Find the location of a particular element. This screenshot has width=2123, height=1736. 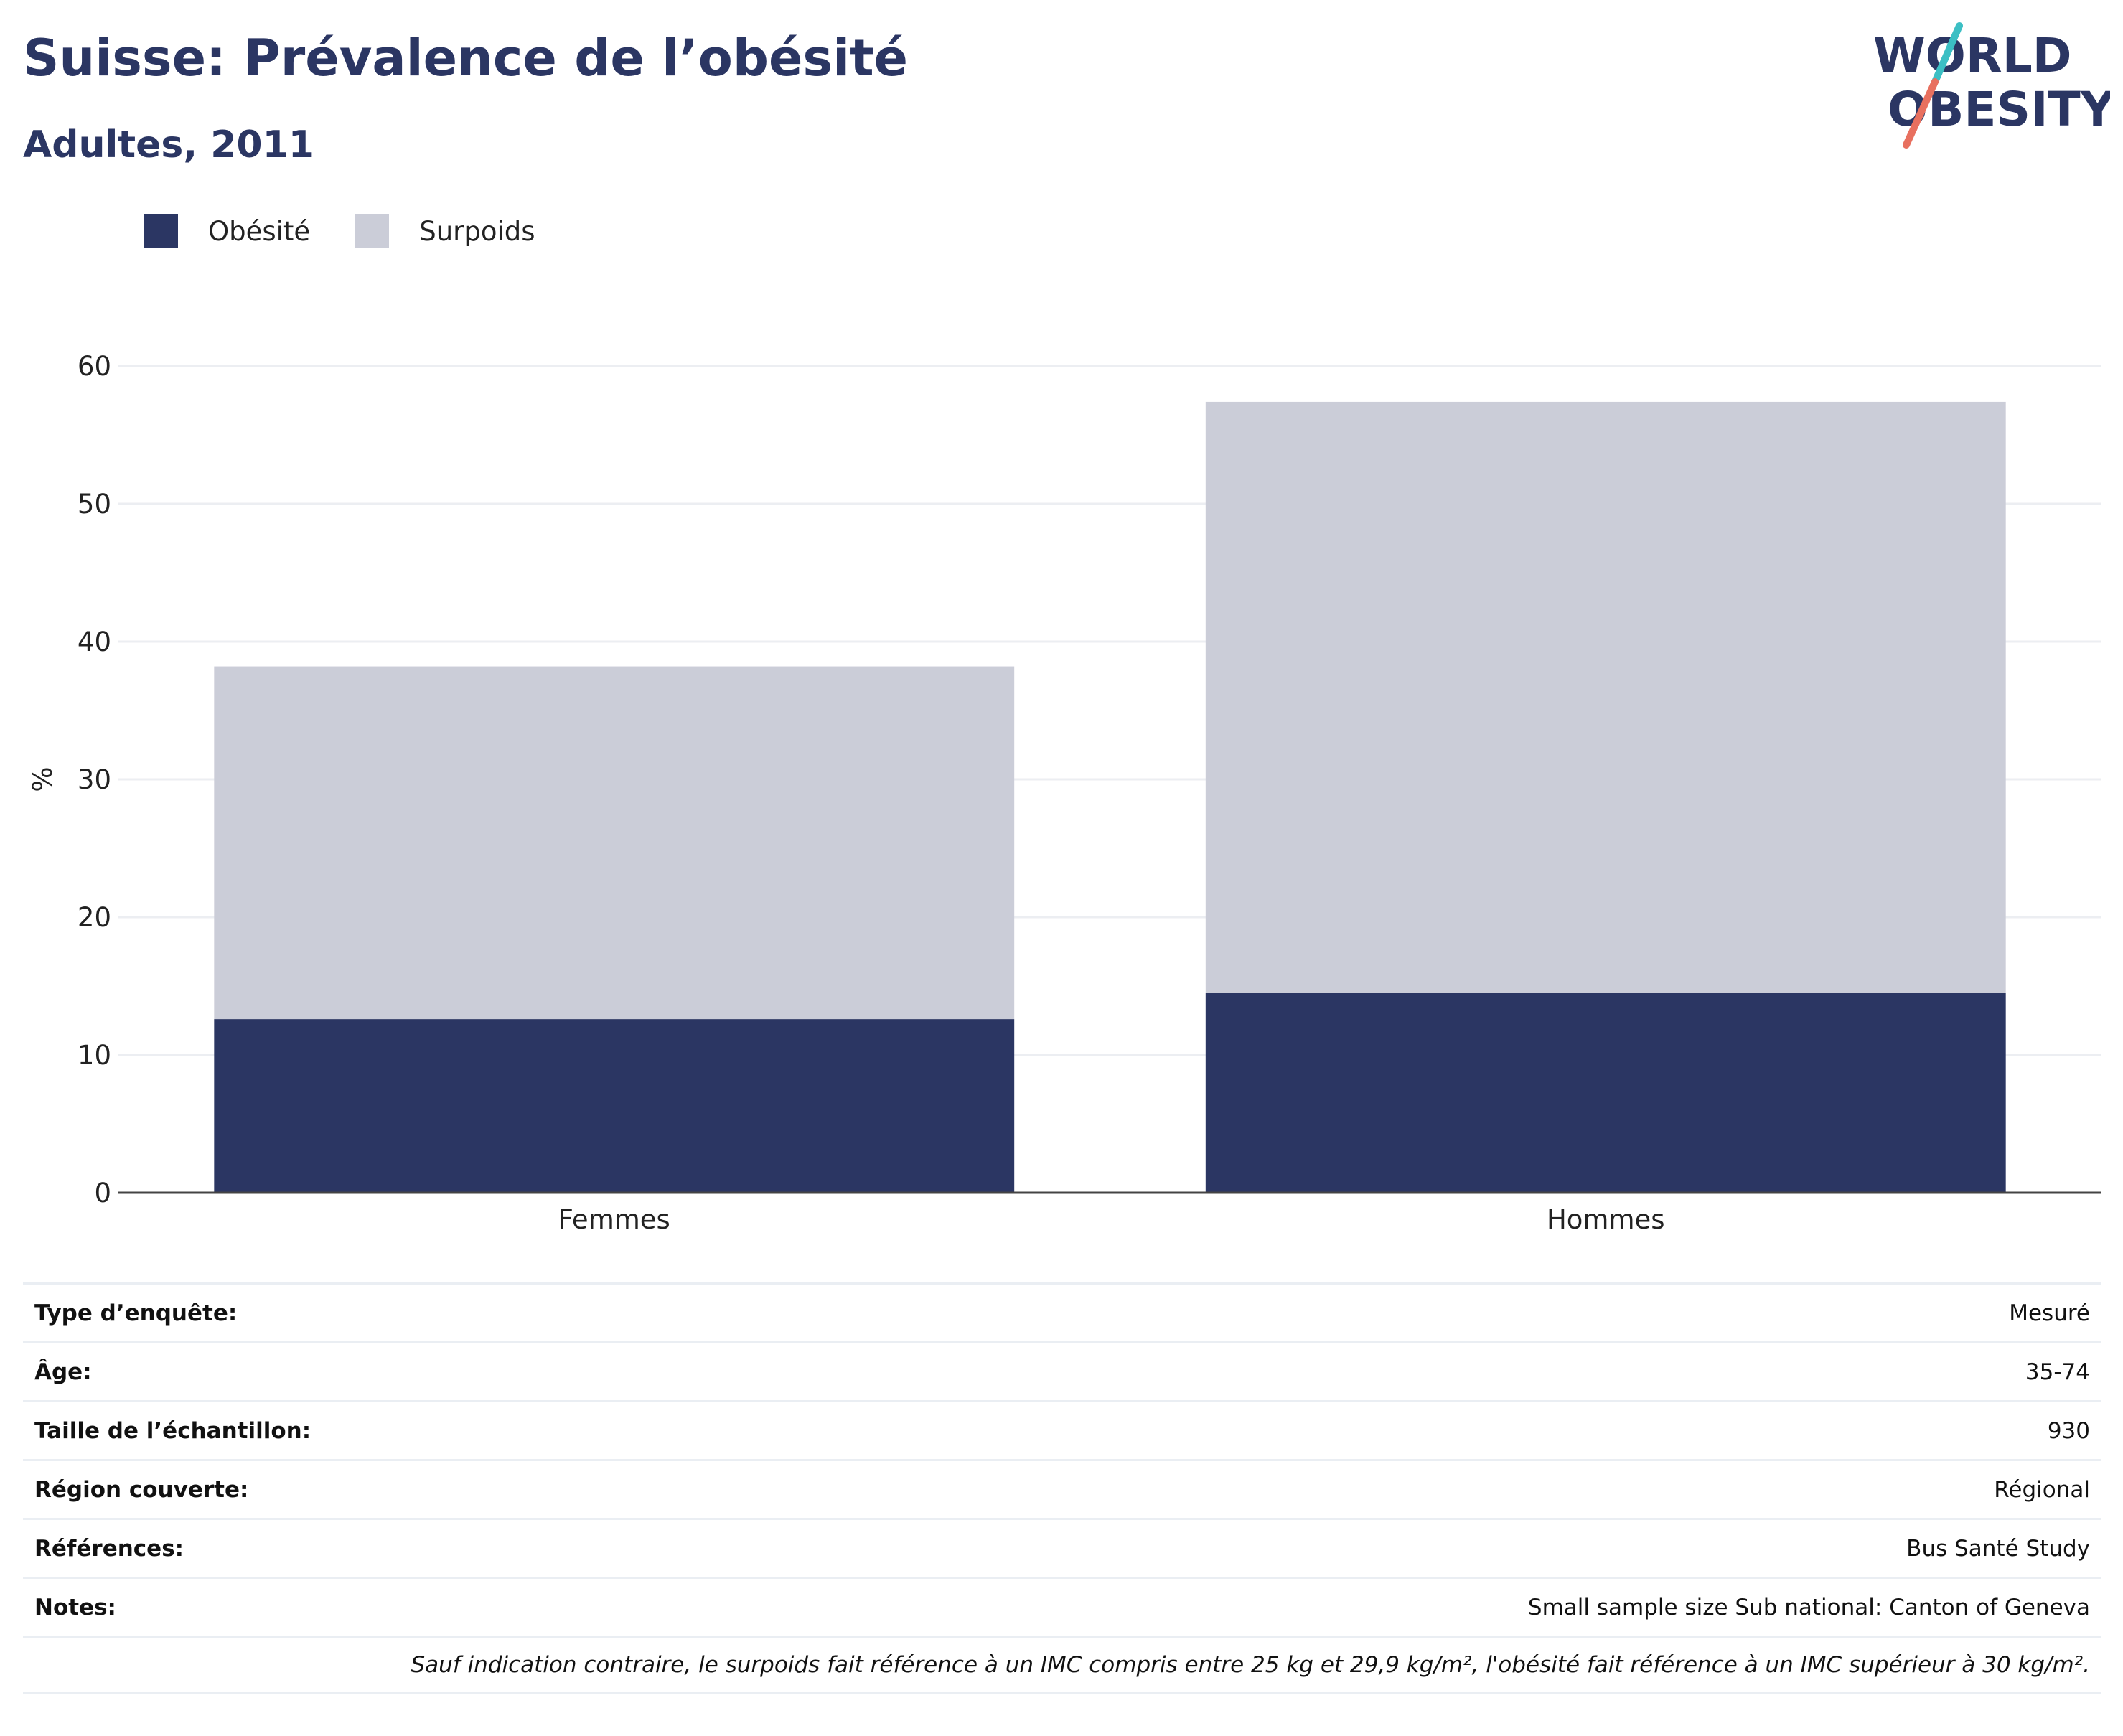

chart-legend: Obésité Surpoids is located at coordinates (362, 231).